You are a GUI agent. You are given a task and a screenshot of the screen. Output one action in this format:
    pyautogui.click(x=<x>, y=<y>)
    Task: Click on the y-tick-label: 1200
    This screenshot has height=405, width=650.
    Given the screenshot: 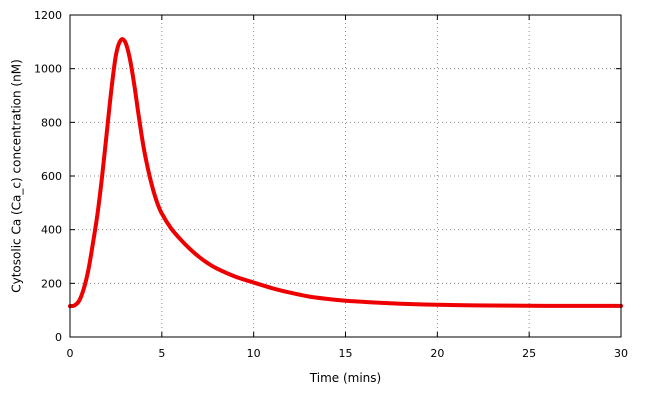 What is the action you would take?
    pyautogui.click(x=48, y=15)
    